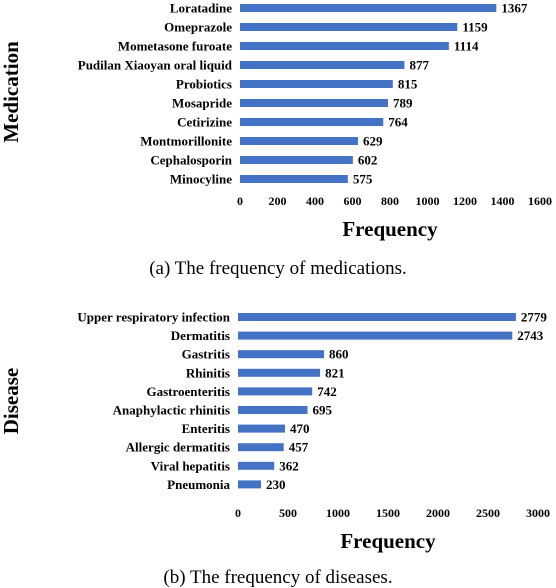 Image resolution: width=556 pixels, height=588 pixels. I want to click on category-label: Allergic dermatitis, so click(178, 447).